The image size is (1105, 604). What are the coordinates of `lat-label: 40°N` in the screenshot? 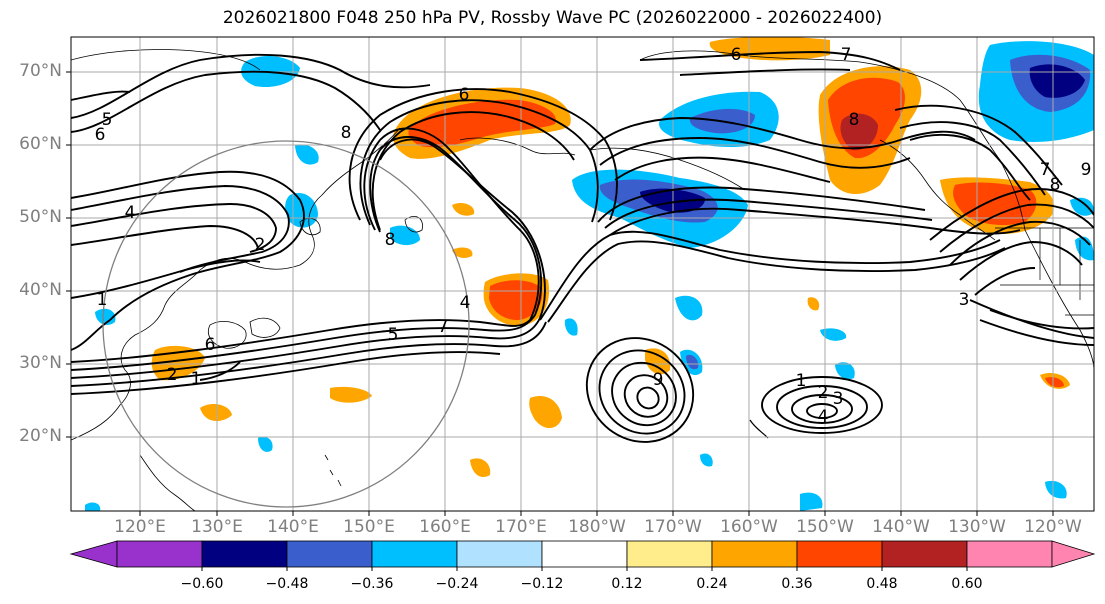 It's located at (40, 290).